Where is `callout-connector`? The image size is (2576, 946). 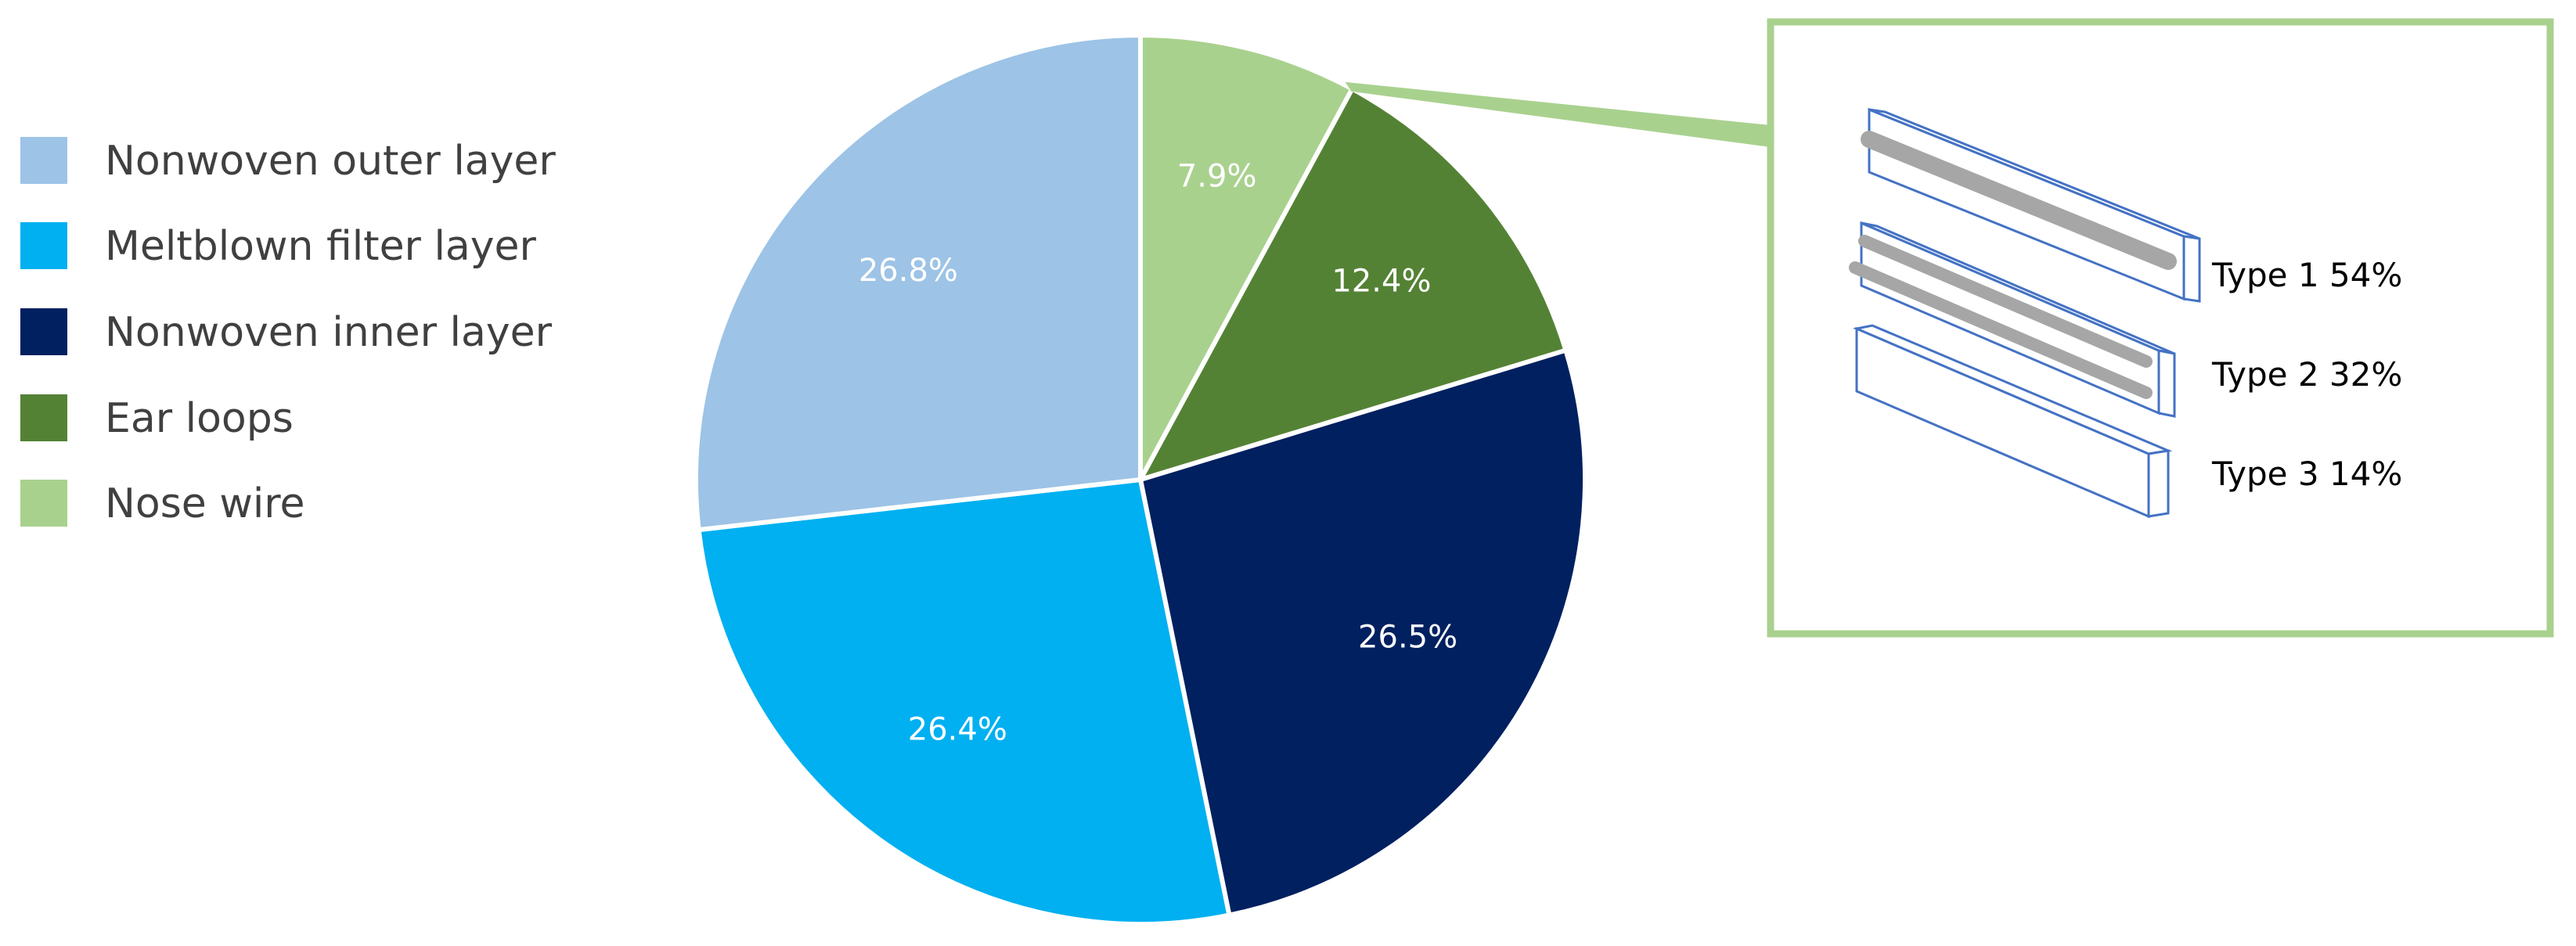
callout-connector is located at coordinates (1558, 114).